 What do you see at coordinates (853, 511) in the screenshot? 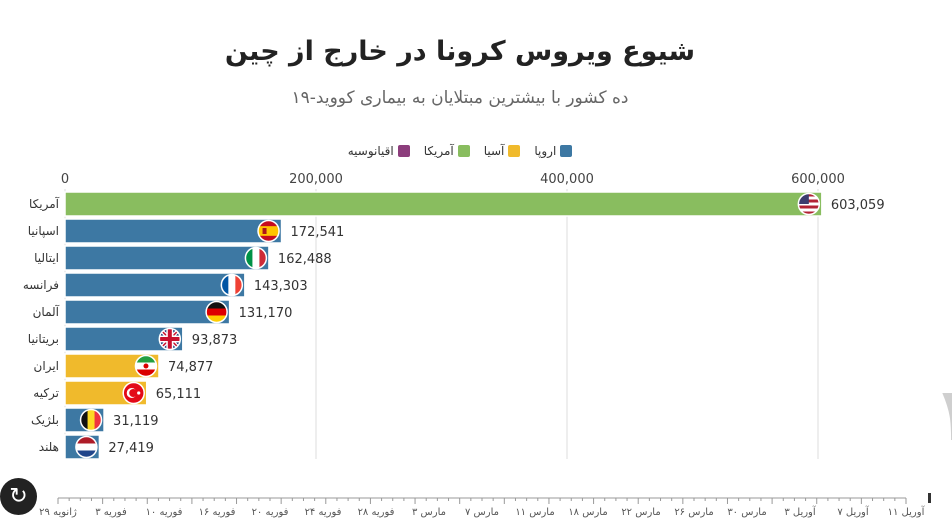
I see `timeline-label: آوریل ۷` at bounding box center [853, 511].